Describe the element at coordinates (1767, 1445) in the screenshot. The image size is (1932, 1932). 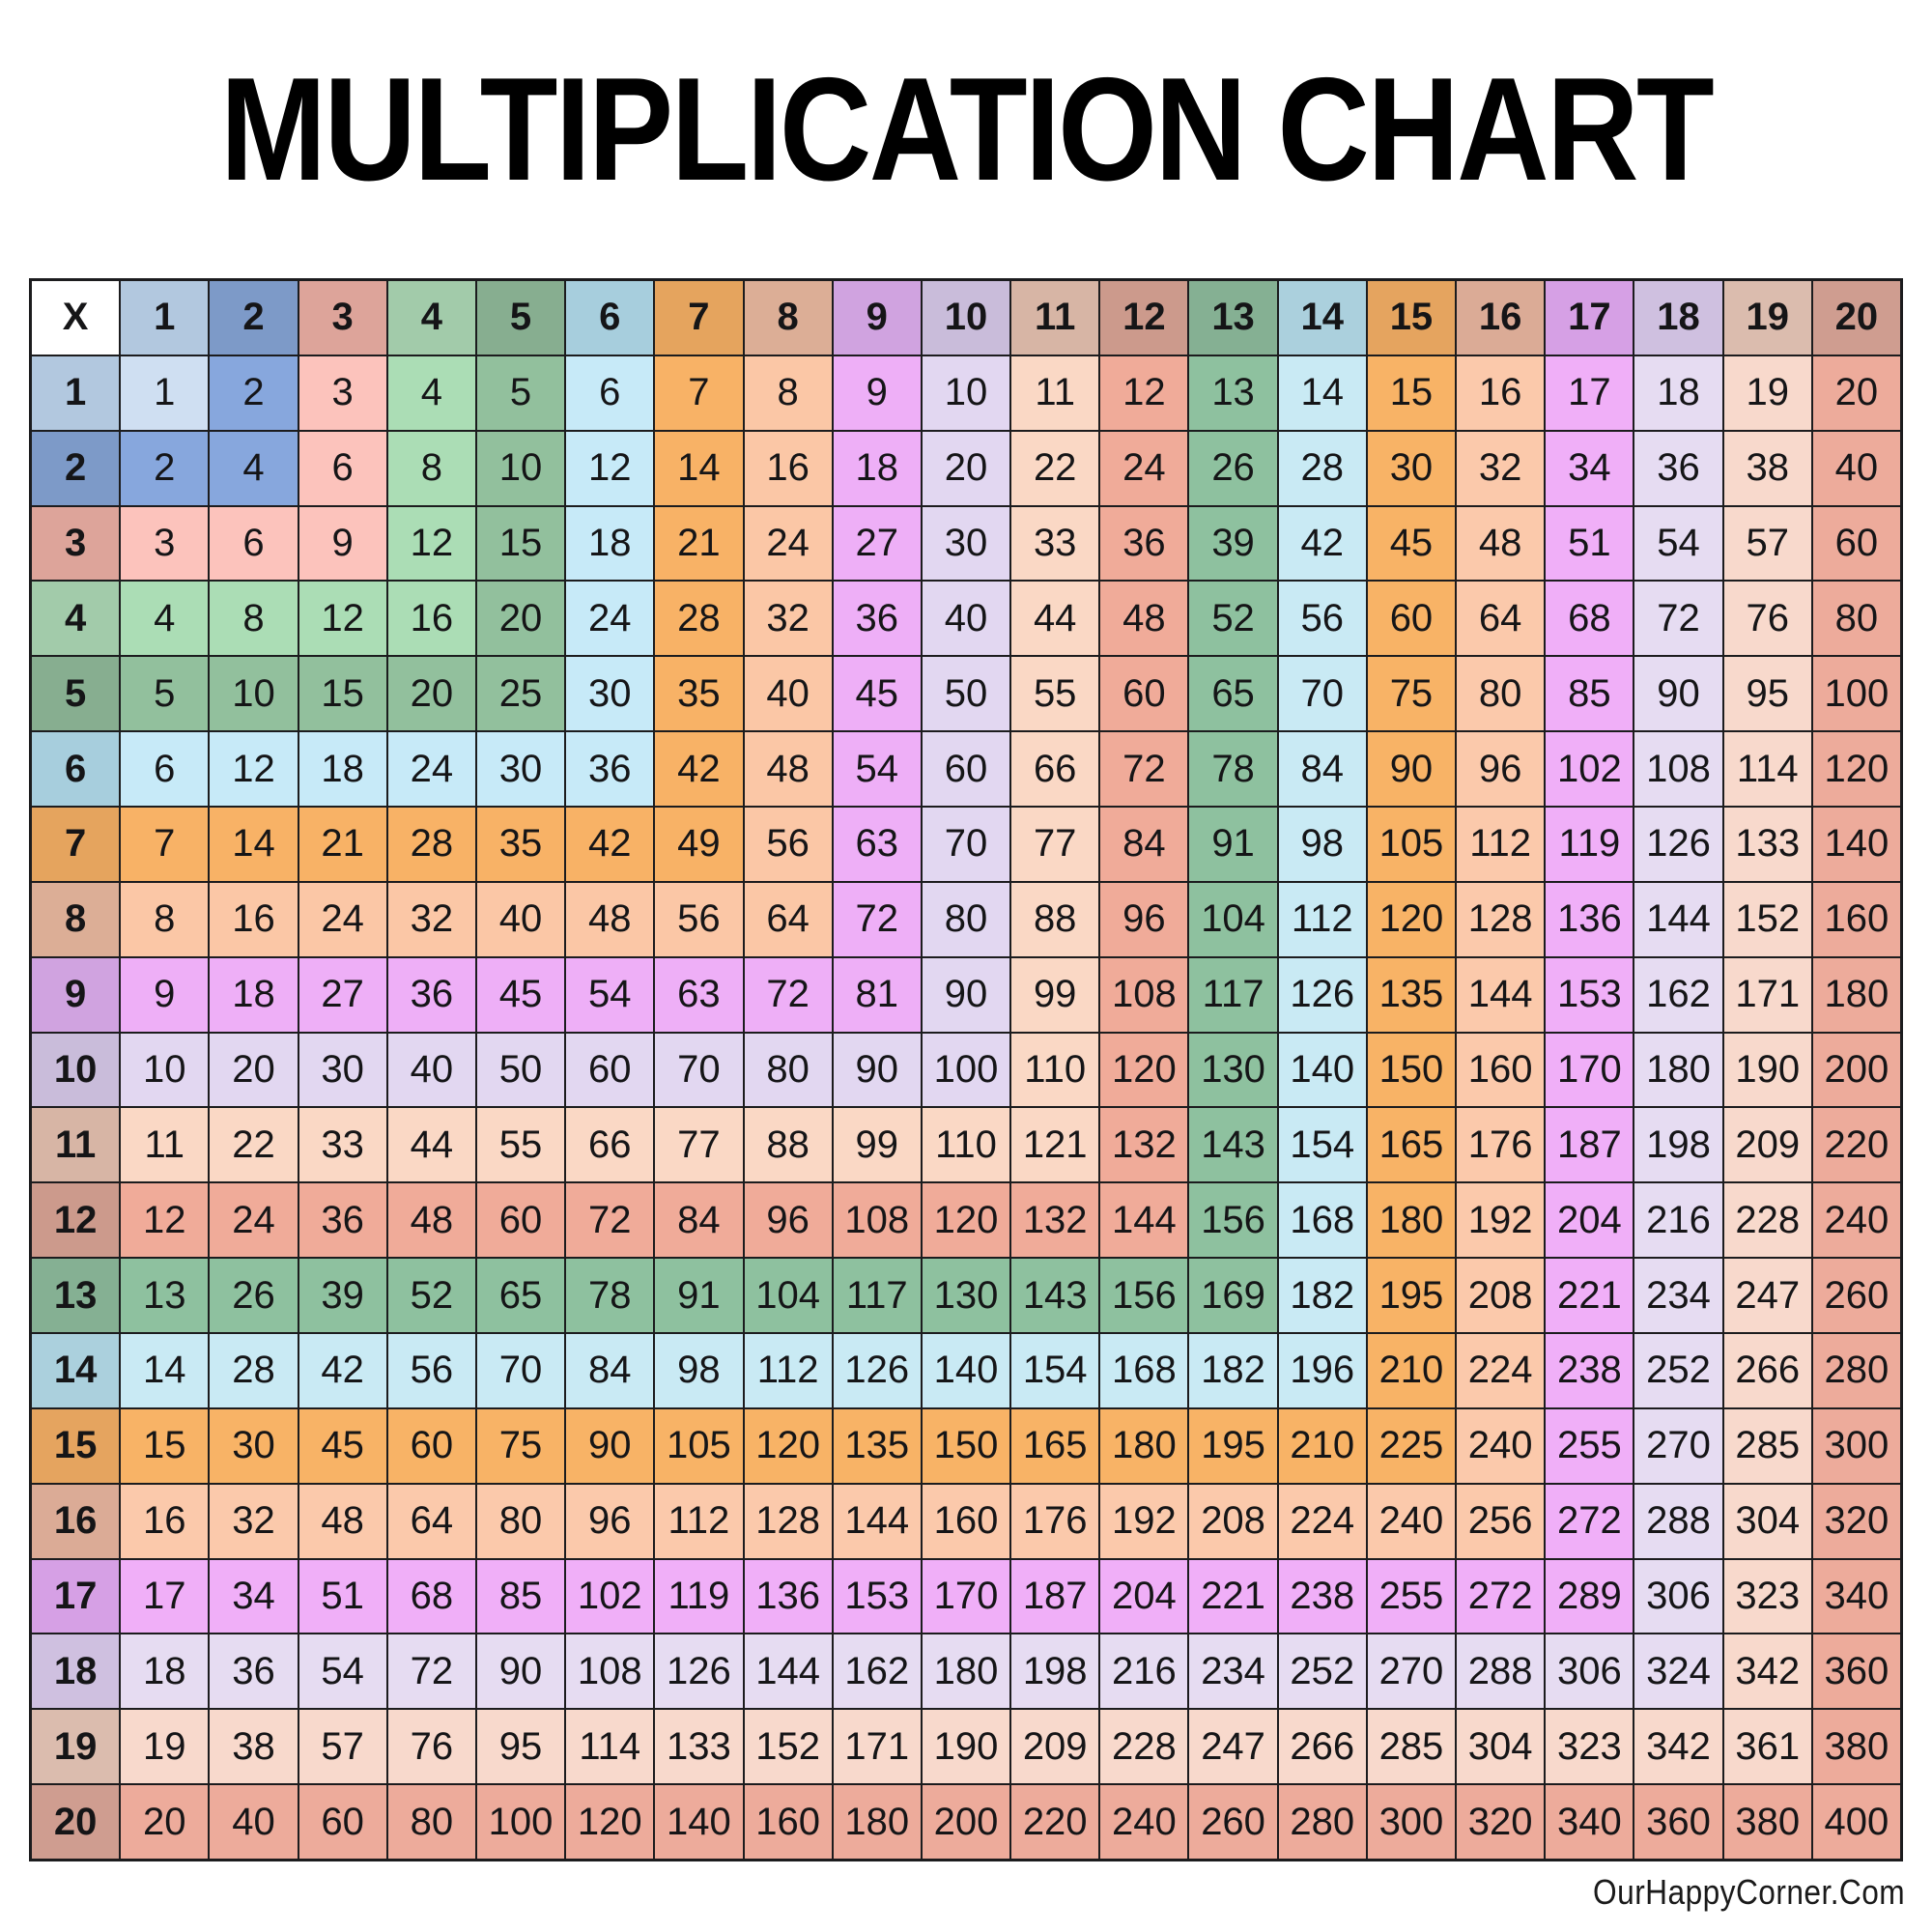
I see `product-cell: 285` at that location.